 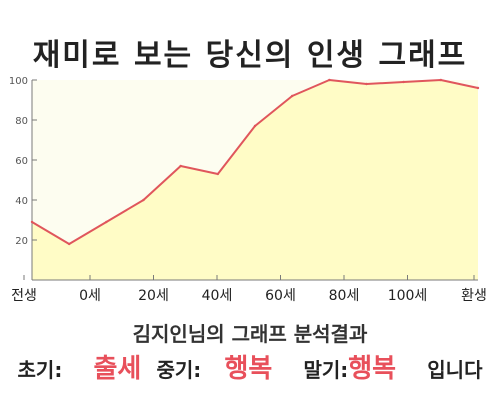 I want to click on analysis-heading: 김지인님의 그래프 분석결과, so click(x=250, y=334).